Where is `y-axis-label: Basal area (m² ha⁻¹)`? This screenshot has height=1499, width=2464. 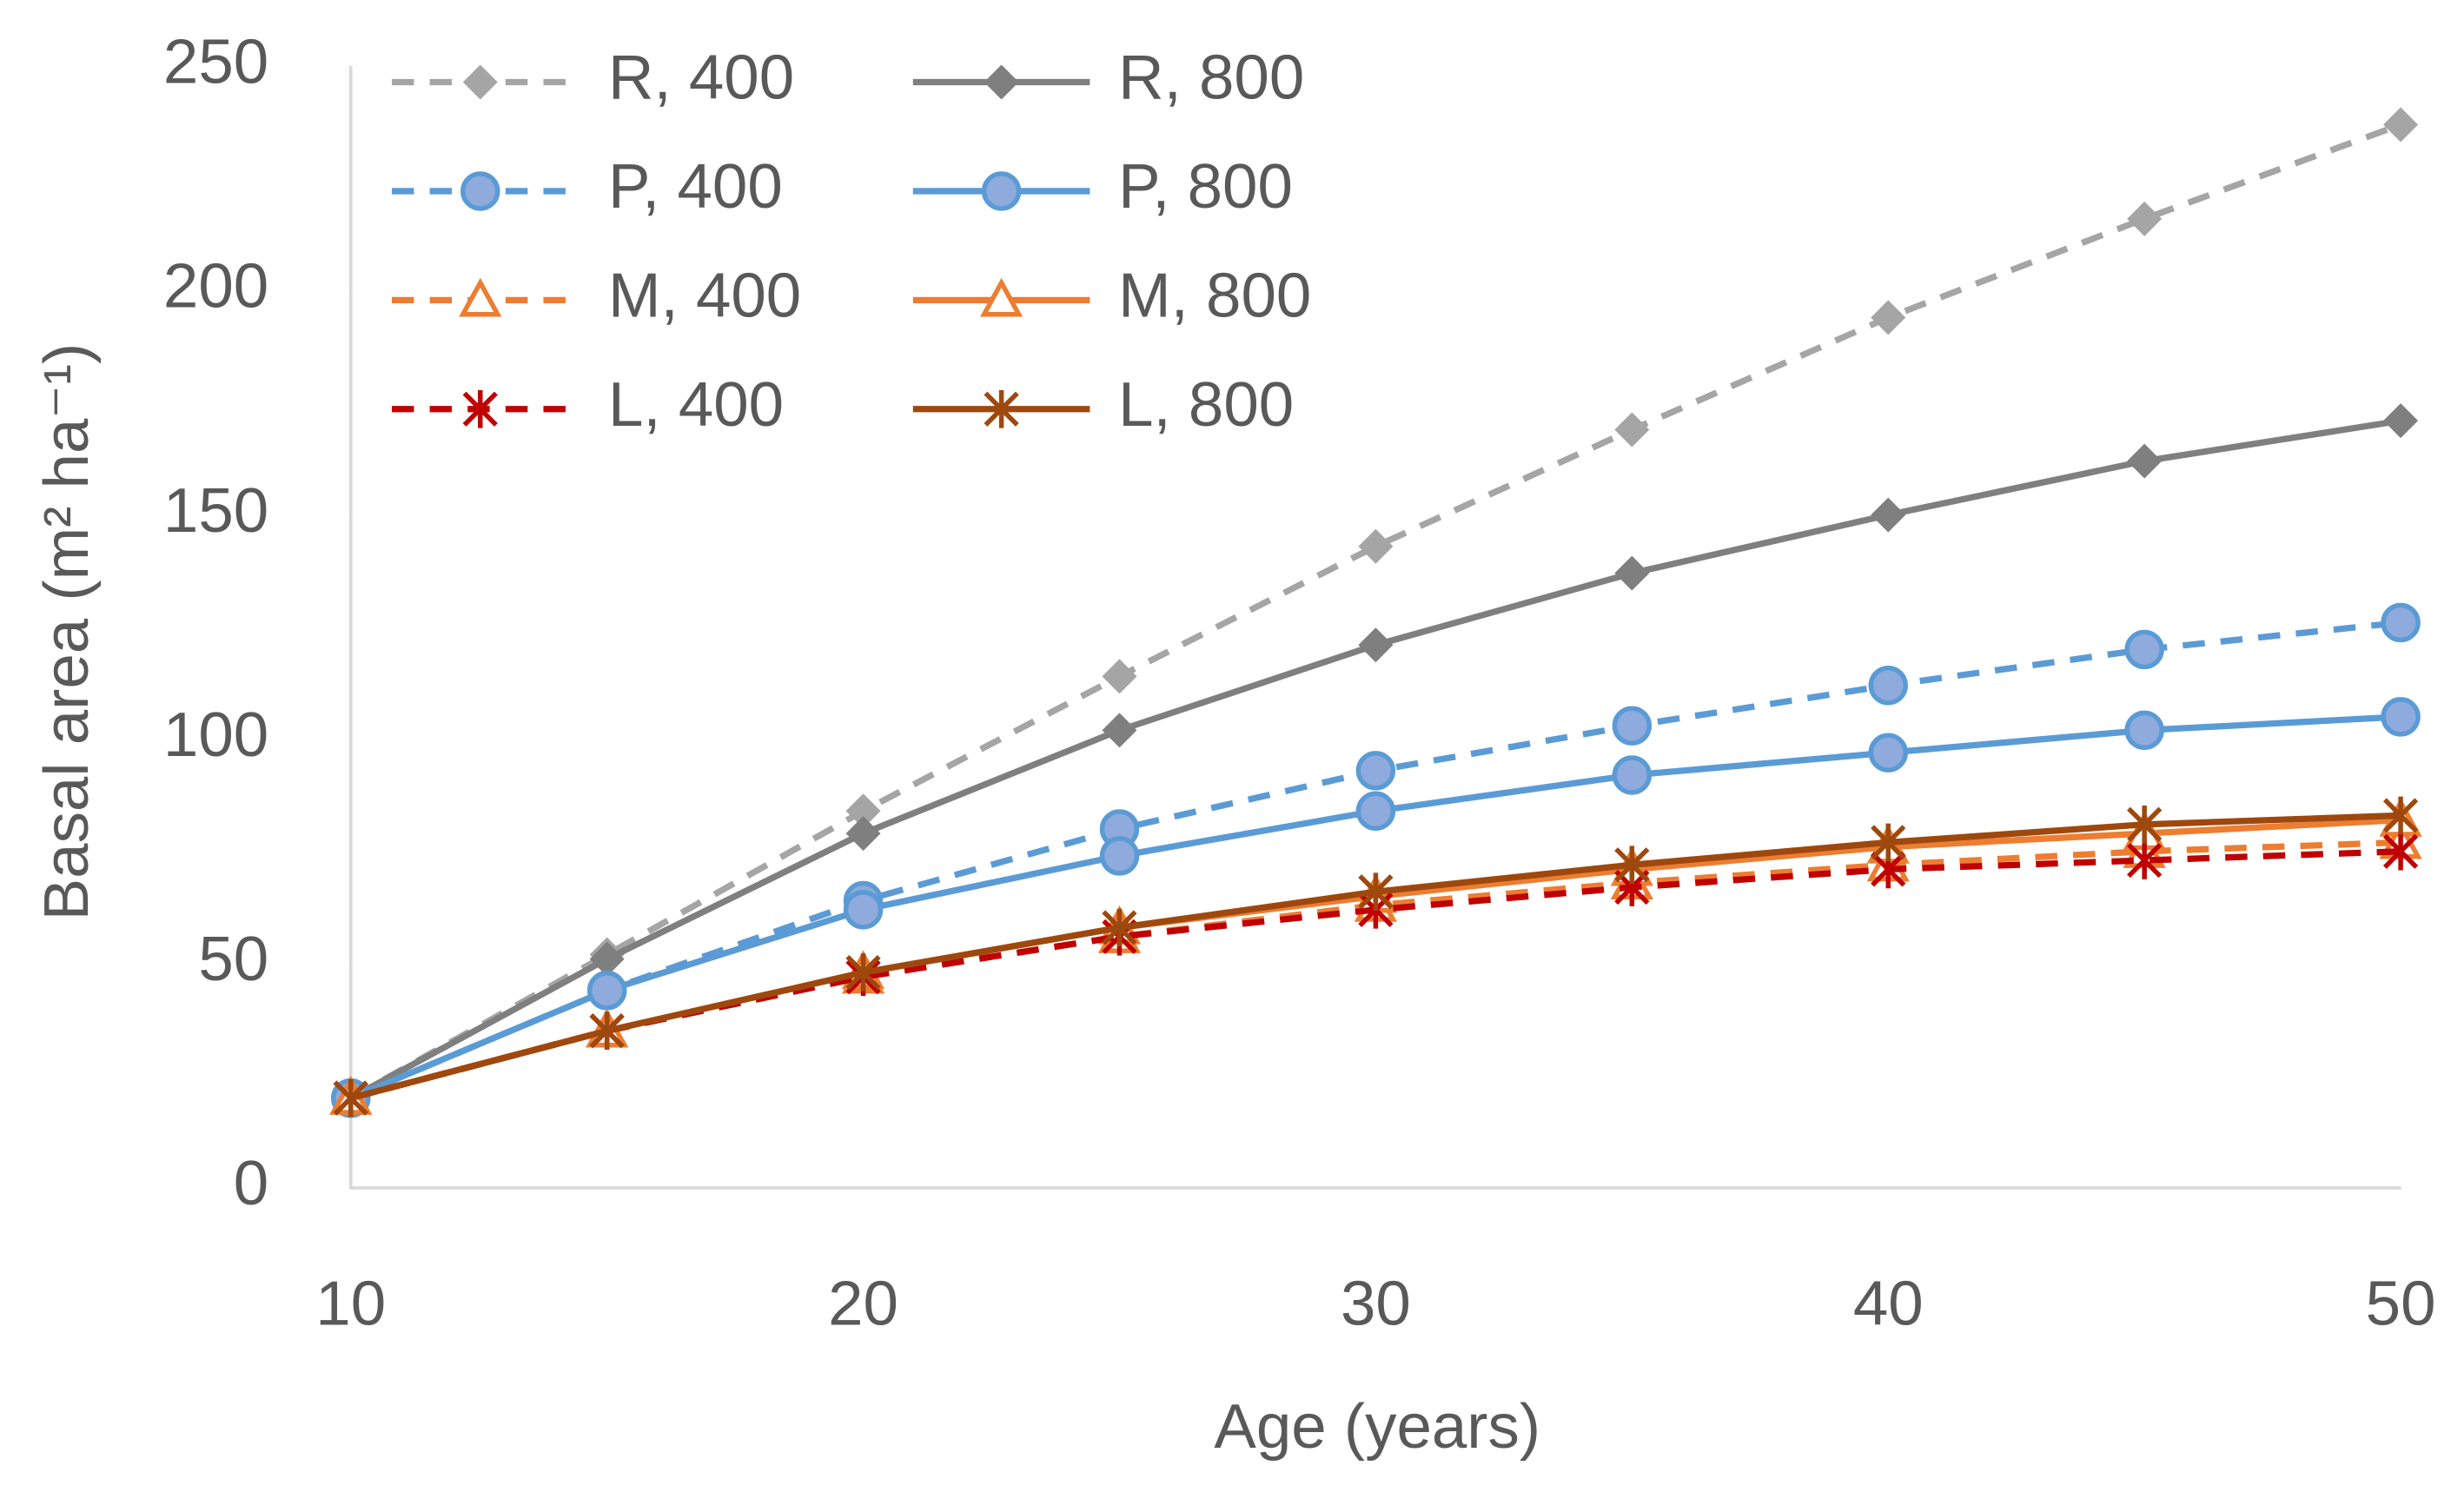
y-axis-label: Basal area (m² ha⁻¹) is located at coordinates (66, 631).